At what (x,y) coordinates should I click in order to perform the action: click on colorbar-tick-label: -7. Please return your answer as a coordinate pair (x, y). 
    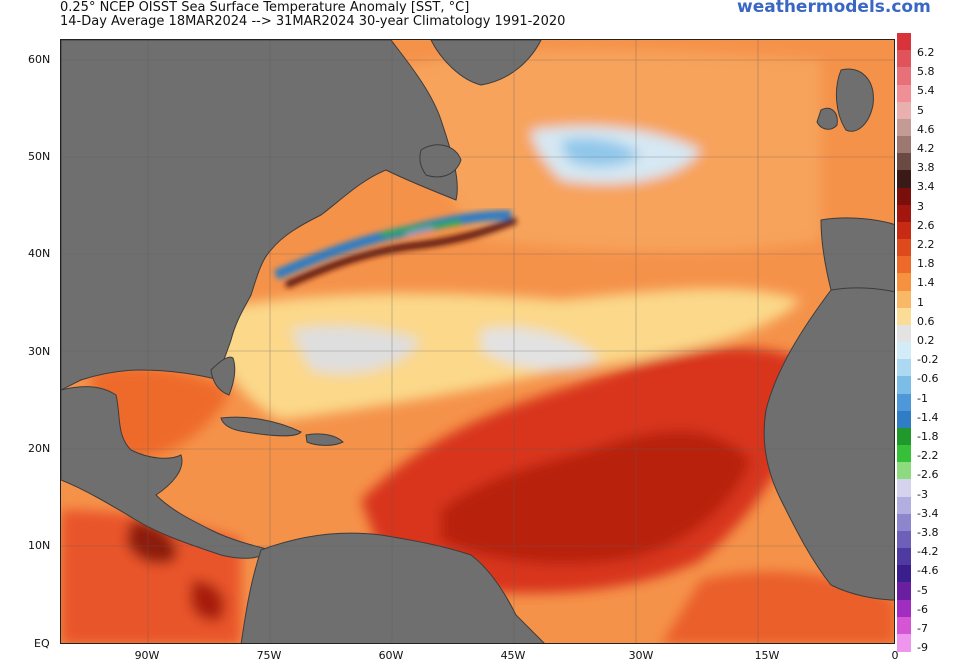
    Looking at the image, I should click on (922, 628).